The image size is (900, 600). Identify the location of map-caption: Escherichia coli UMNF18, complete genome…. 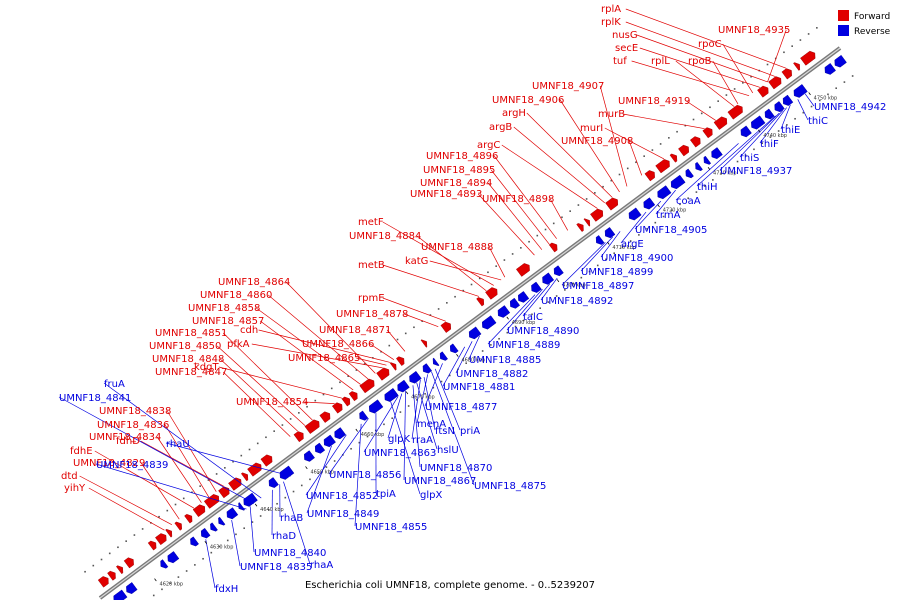
(450, 585).